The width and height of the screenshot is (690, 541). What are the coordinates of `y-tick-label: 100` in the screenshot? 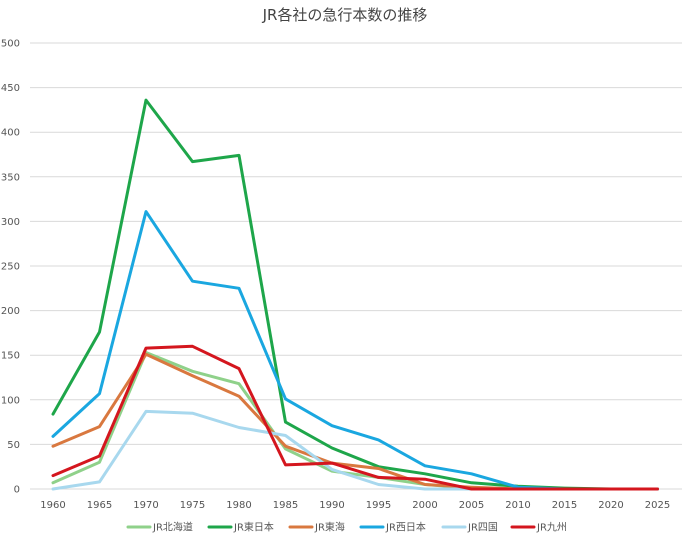 It's located at (10, 400).